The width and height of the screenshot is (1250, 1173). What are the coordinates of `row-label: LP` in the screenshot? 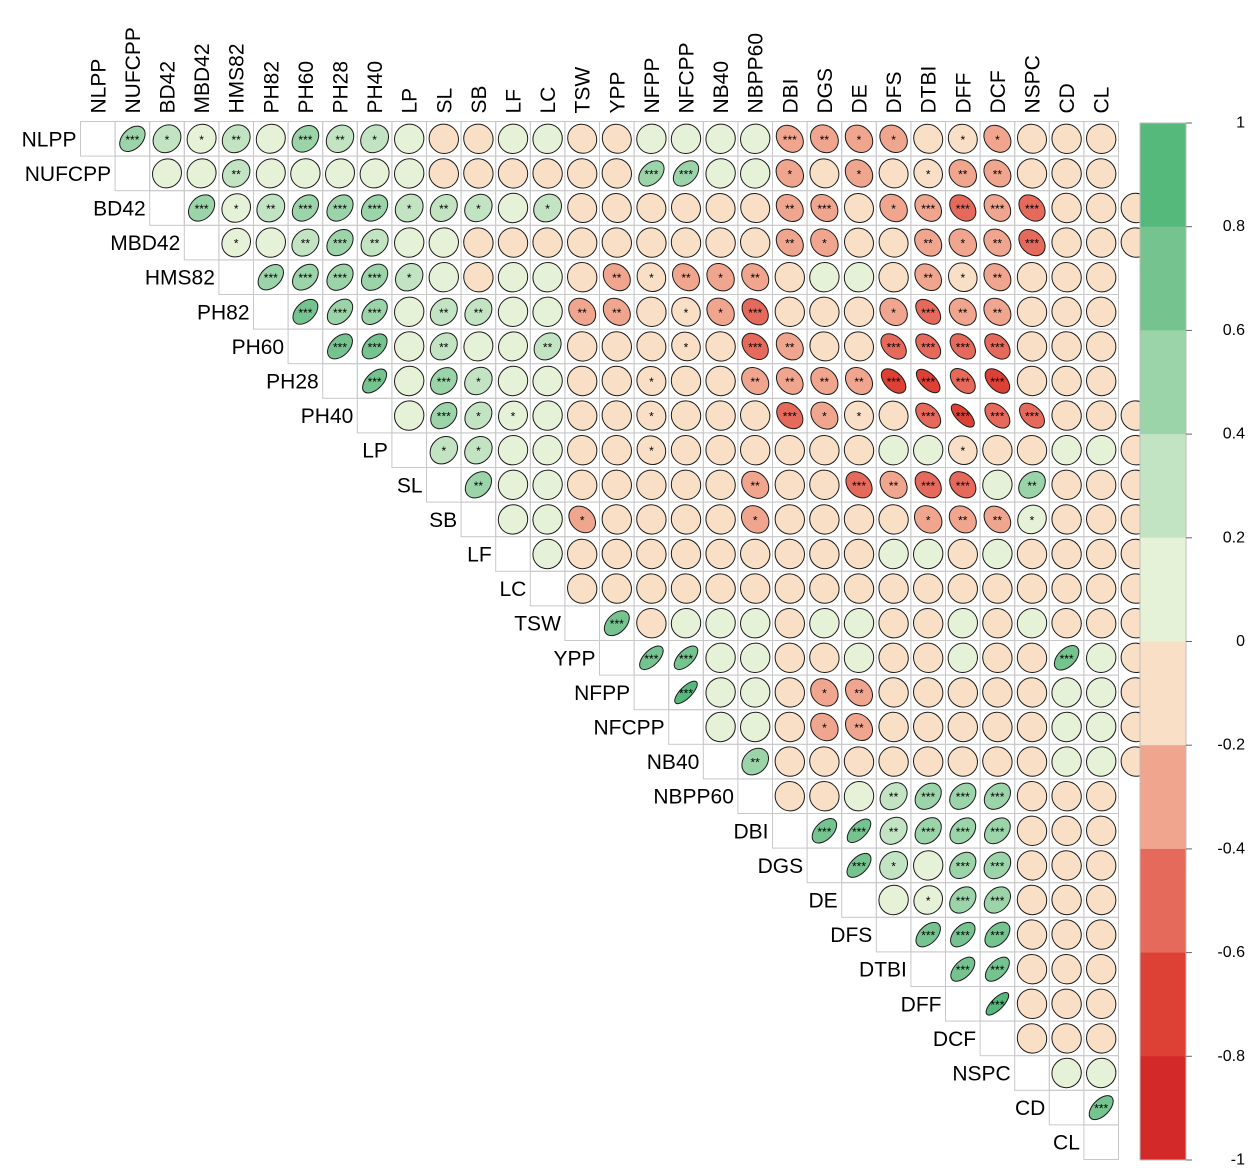 It's located at (375, 451).